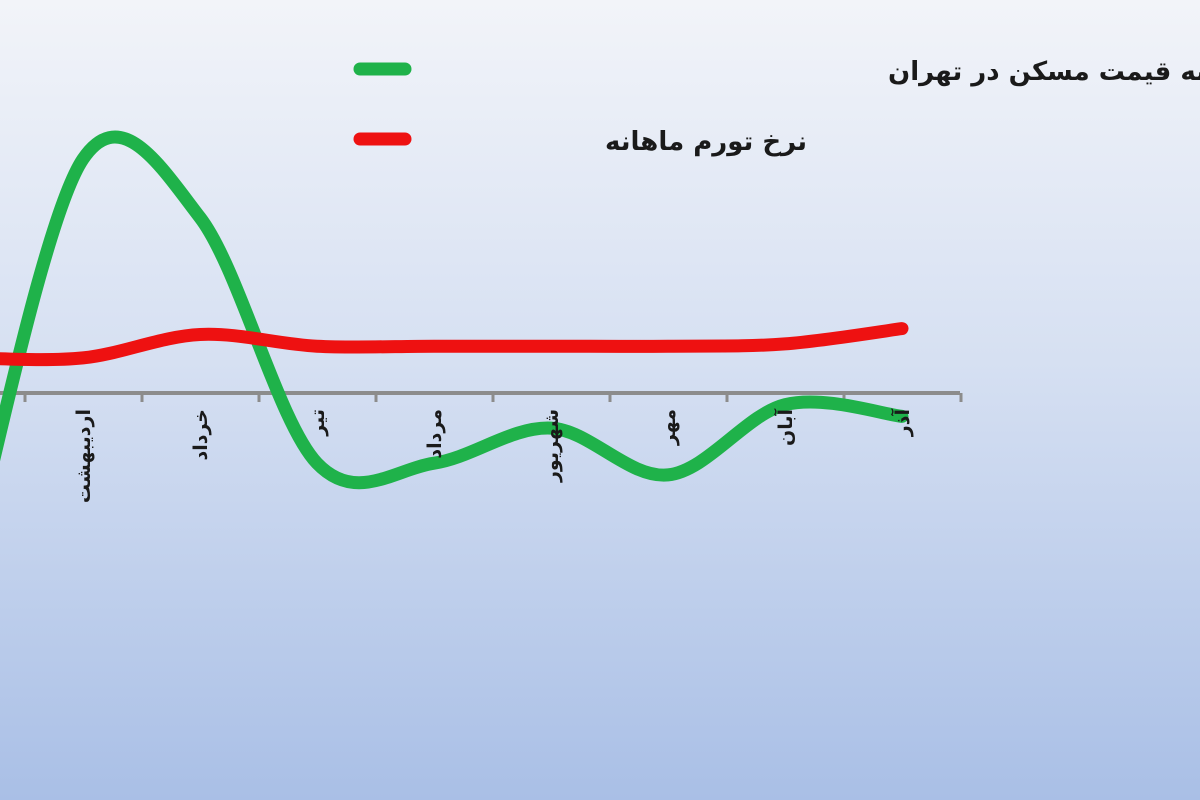  Describe the element at coordinates (481, 396) in the screenshot. I see `x-axis` at that location.